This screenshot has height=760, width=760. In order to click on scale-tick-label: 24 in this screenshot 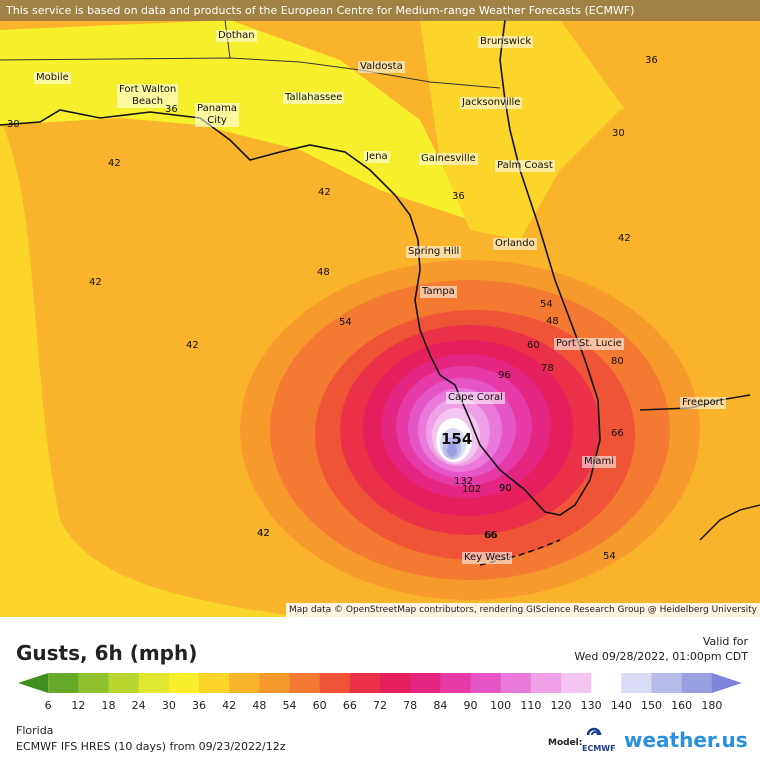, I will do `click(138, 705)`.